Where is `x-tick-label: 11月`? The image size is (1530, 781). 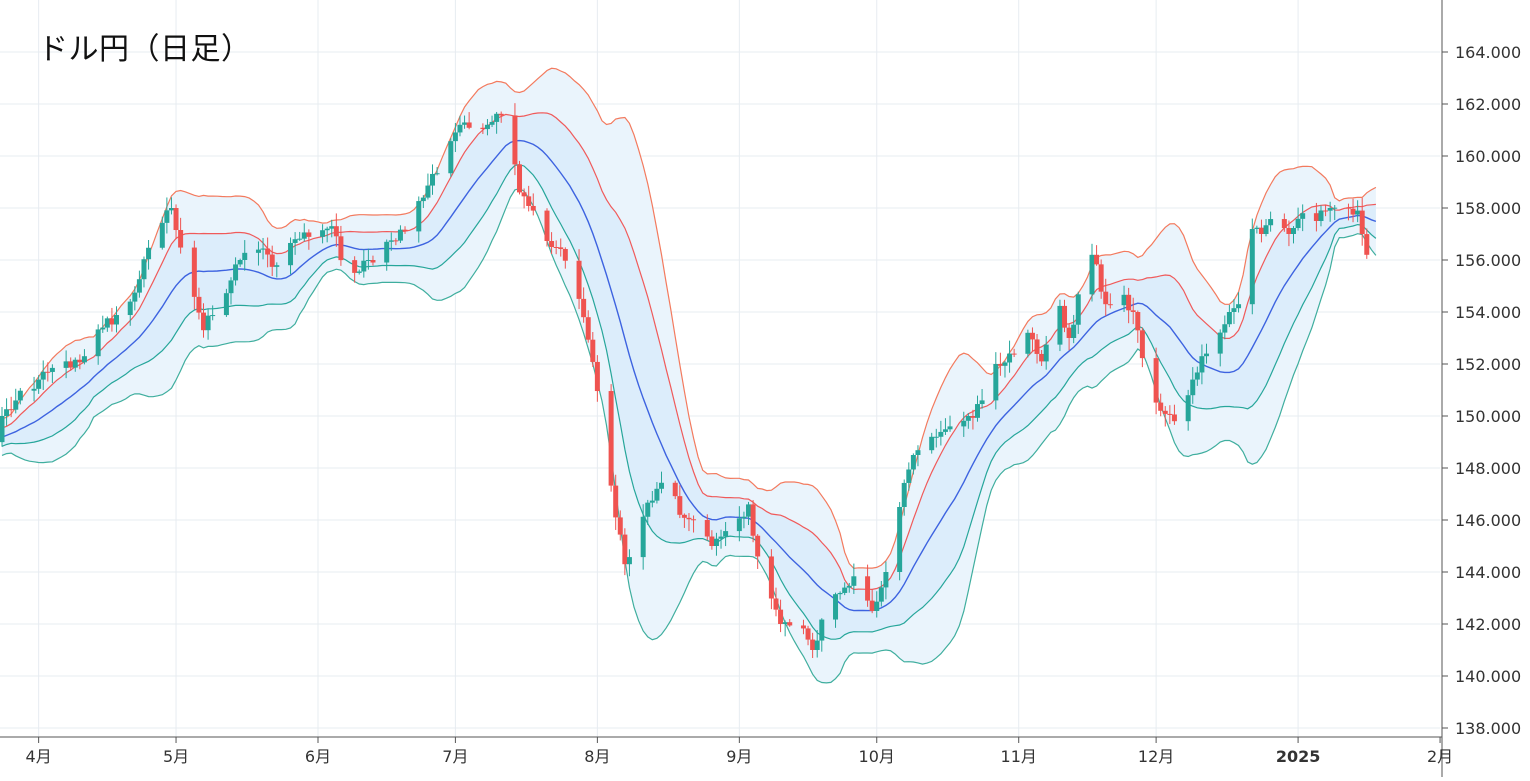
x-tick-label: 11月 is located at coordinates (1019, 756).